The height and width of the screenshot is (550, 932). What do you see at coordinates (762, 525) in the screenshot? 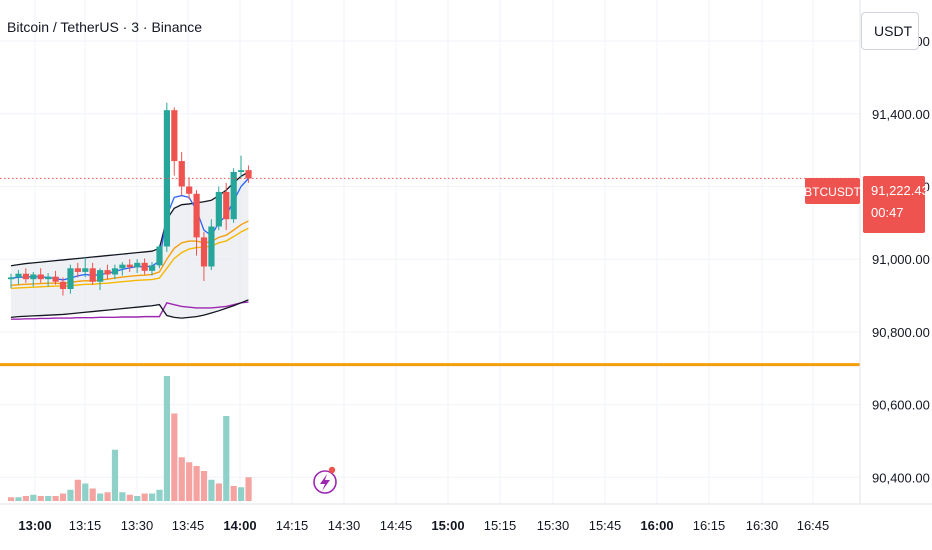
I see `time-tick-label: 16:30` at bounding box center [762, 525].